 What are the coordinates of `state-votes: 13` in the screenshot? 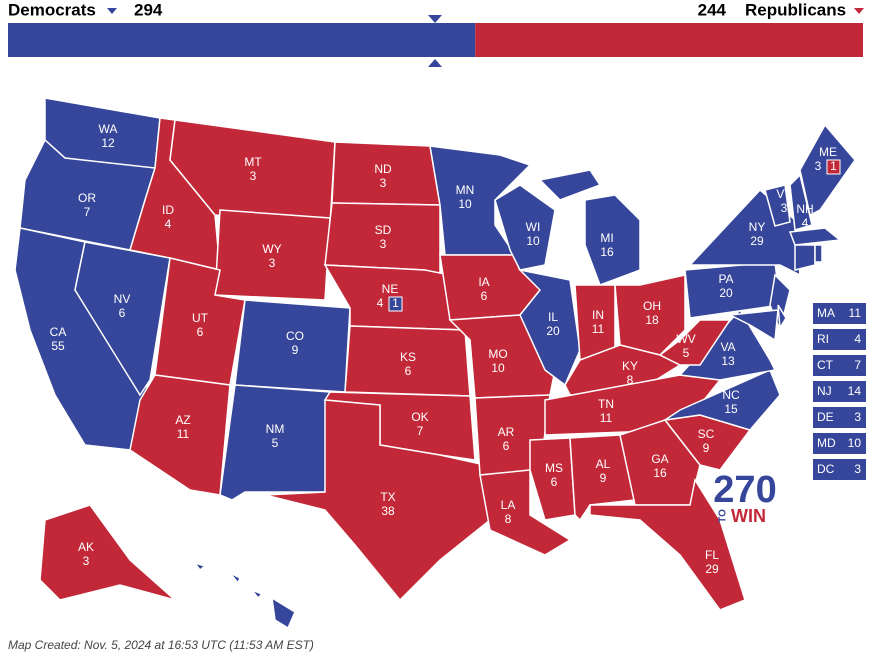 It's located at (728, 361).